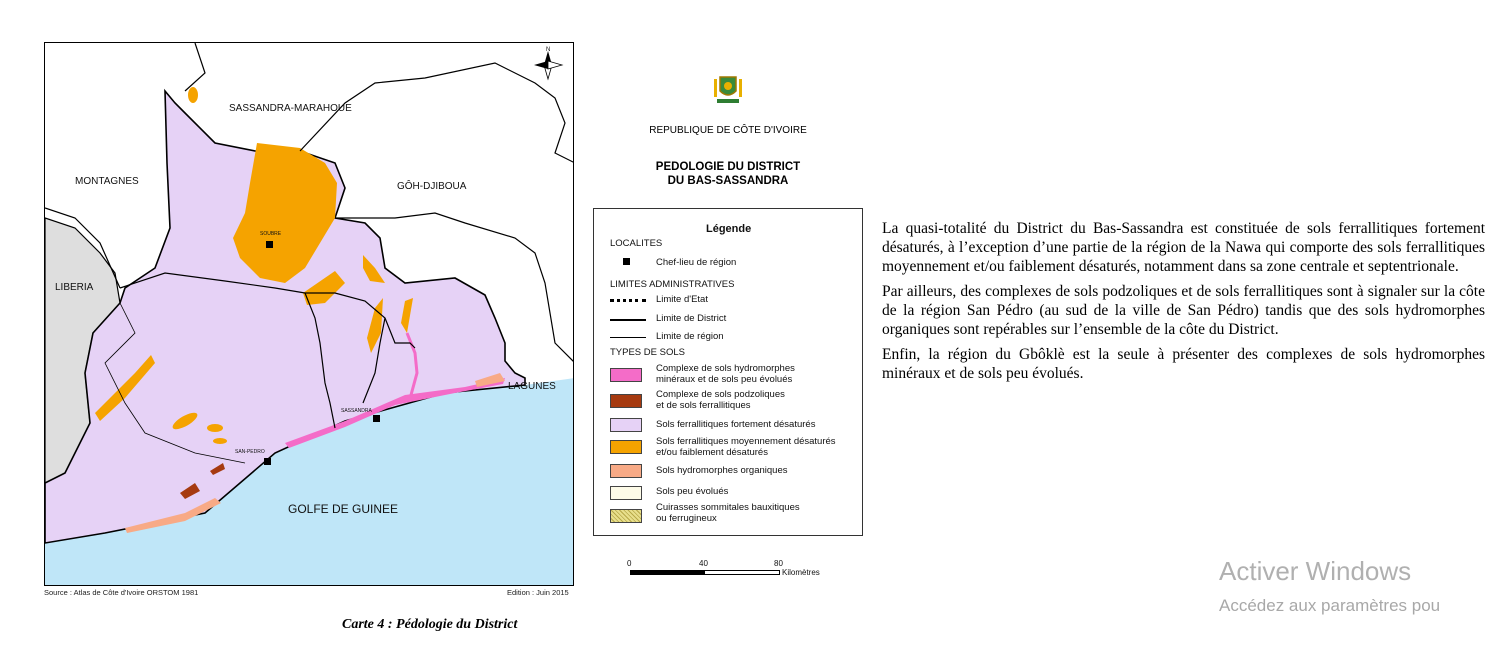  Describe the element at coordinates (490, 380) in the screenshot. I see `hydro-org-patch` at that location.